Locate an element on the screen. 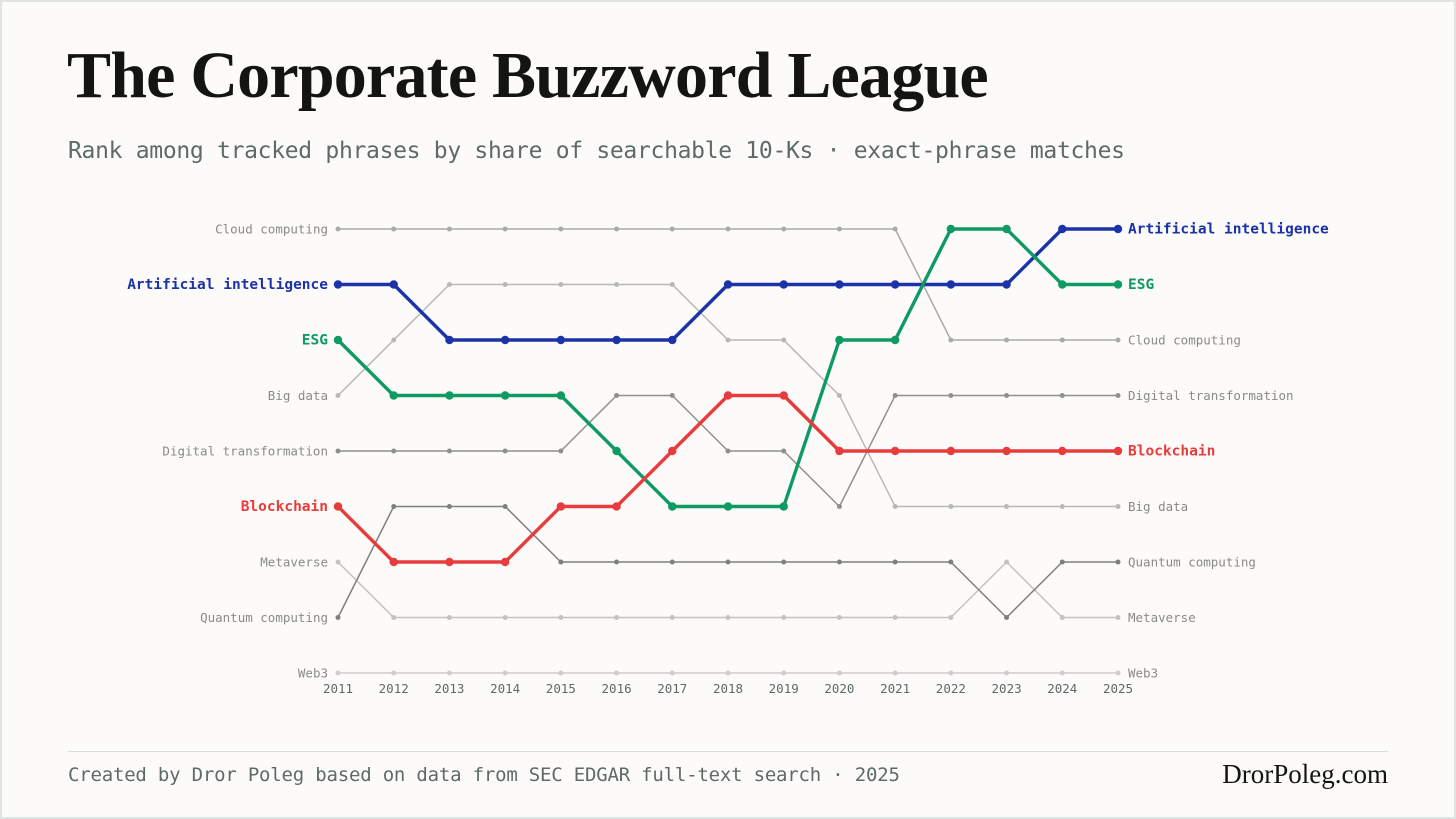  series-label-right: Cloud computing is located at coordinates (1184, 340).